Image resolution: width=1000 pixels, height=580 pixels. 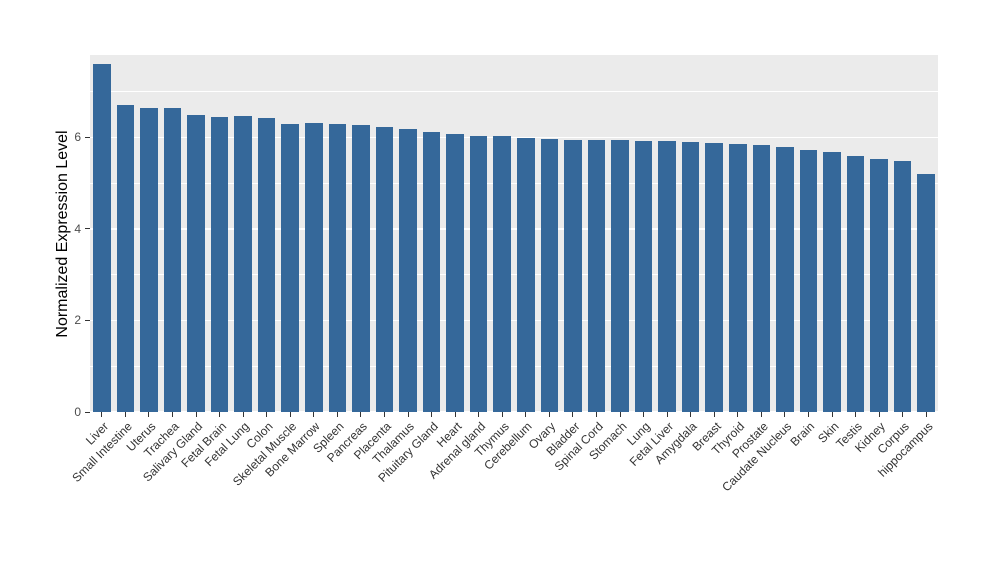 I want to click on bar-bladder, so click(x=573, y=275).